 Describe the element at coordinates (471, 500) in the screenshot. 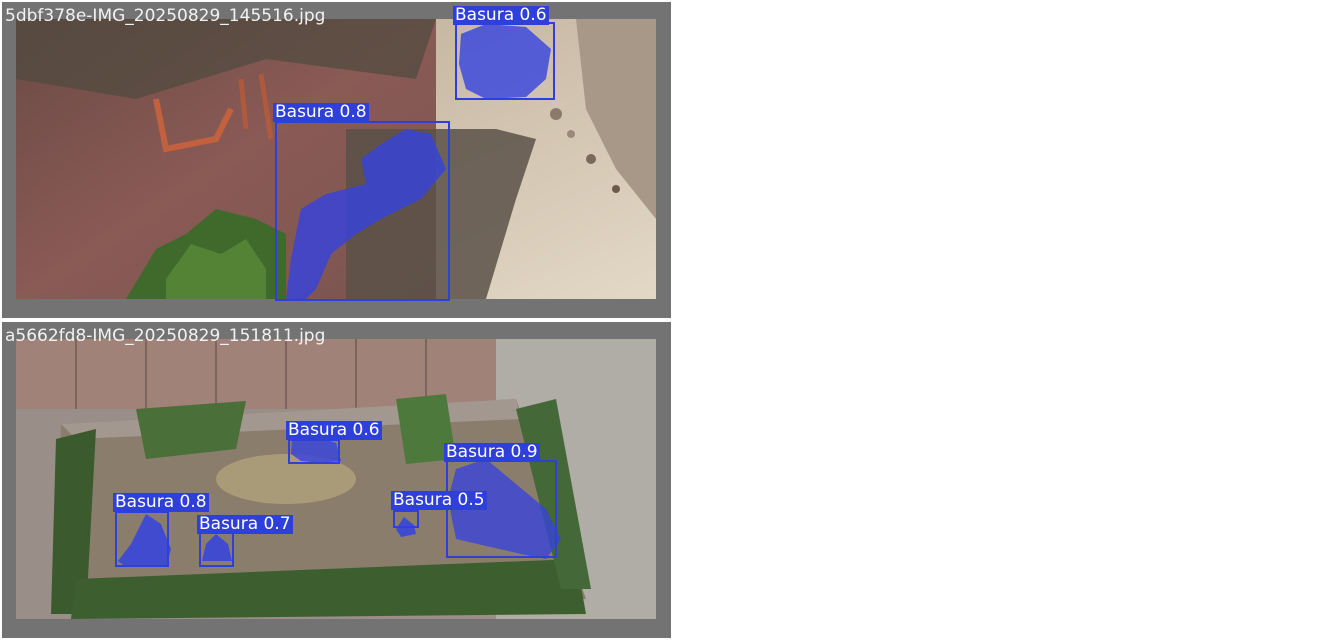

I see `detection-score: 0.5` at that location.